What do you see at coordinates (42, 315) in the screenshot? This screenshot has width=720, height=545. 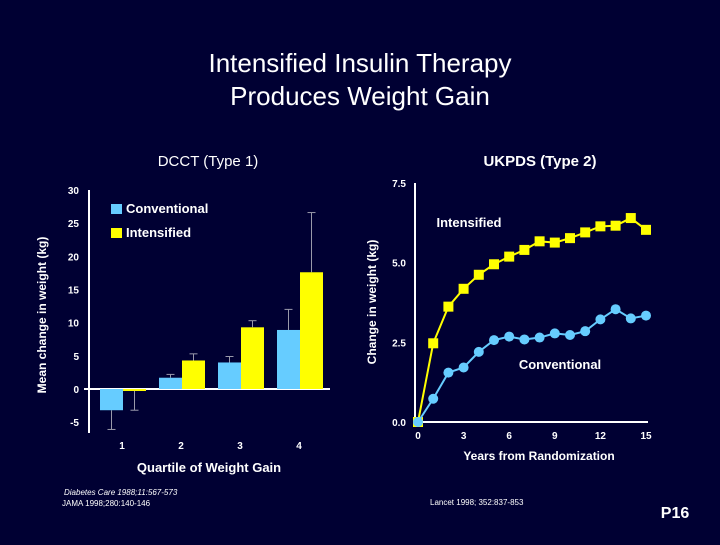 I see `dcct-y-axis-label: Mean change in weight (kg)` at bounding box center [42, 315].